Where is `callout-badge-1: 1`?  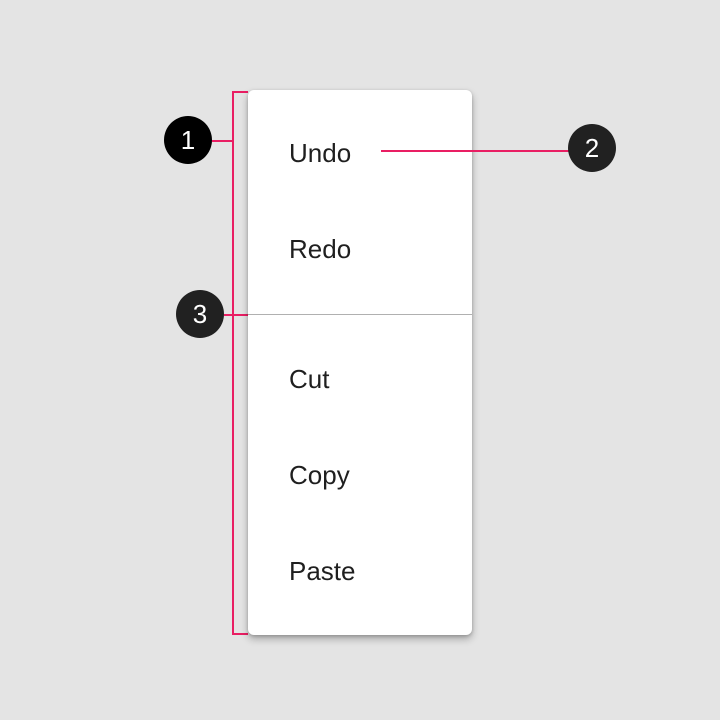 callout-badge-1: 1 is located at coordinates (188, 140).